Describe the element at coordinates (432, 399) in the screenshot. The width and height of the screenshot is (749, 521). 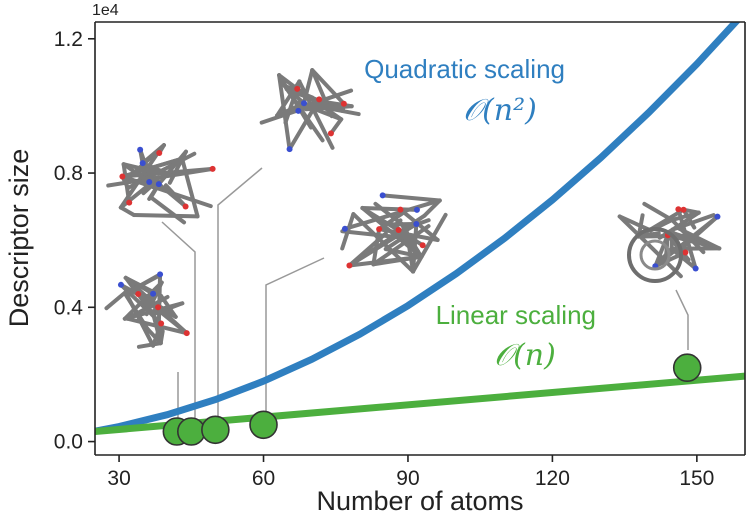
I see `data-points` at that location.